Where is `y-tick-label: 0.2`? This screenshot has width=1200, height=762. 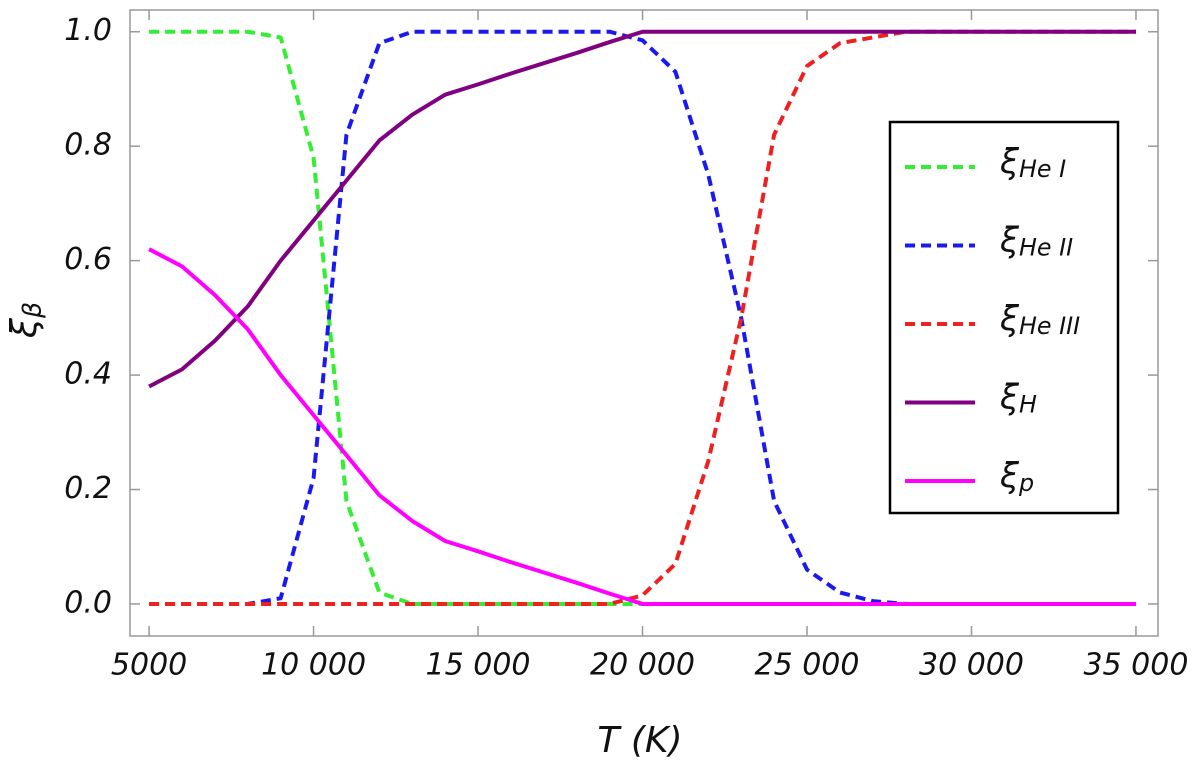 y-tick-label: 0.2 is located at coordinates (88, 488).